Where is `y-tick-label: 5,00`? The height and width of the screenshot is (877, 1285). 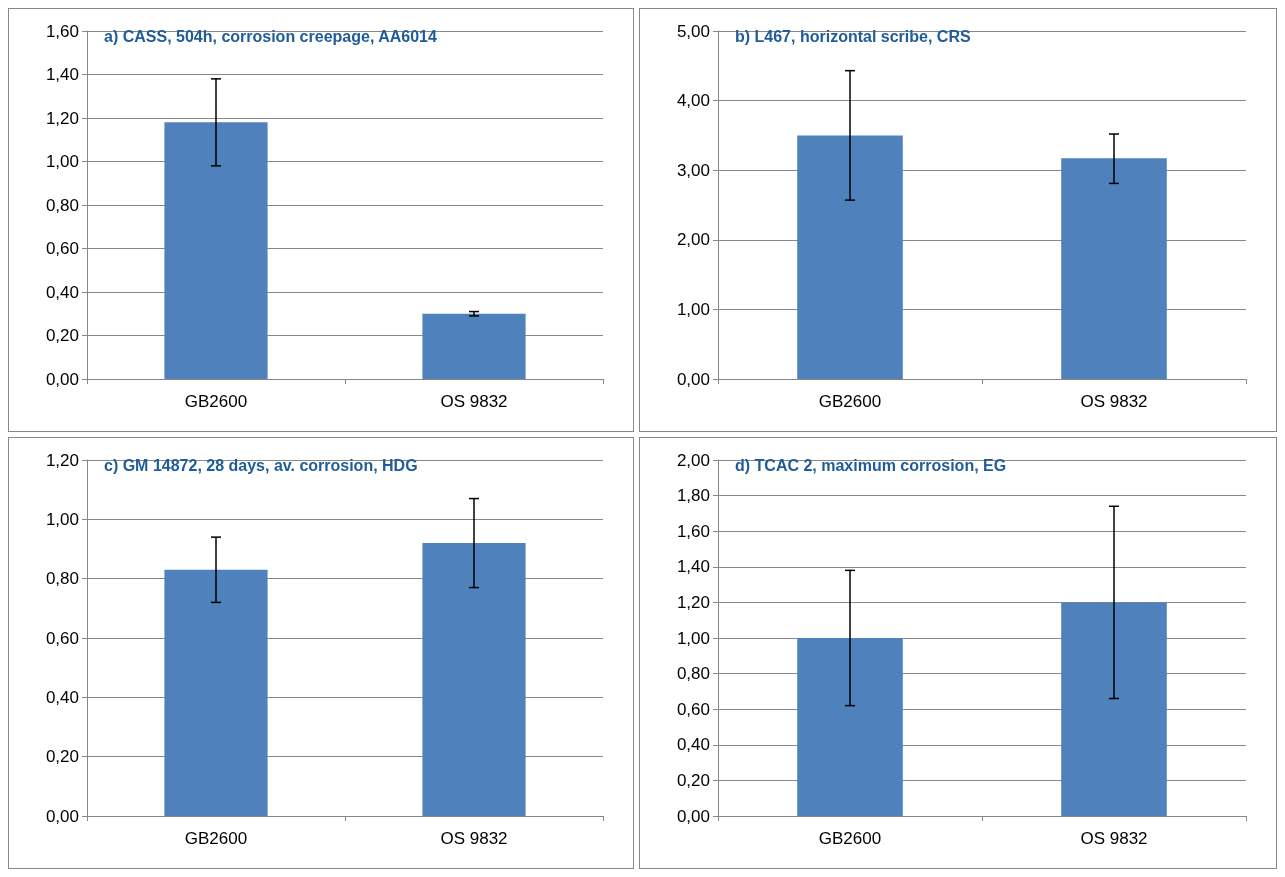
y-tick-label: 5,00 is located at coordinates (693, 31).